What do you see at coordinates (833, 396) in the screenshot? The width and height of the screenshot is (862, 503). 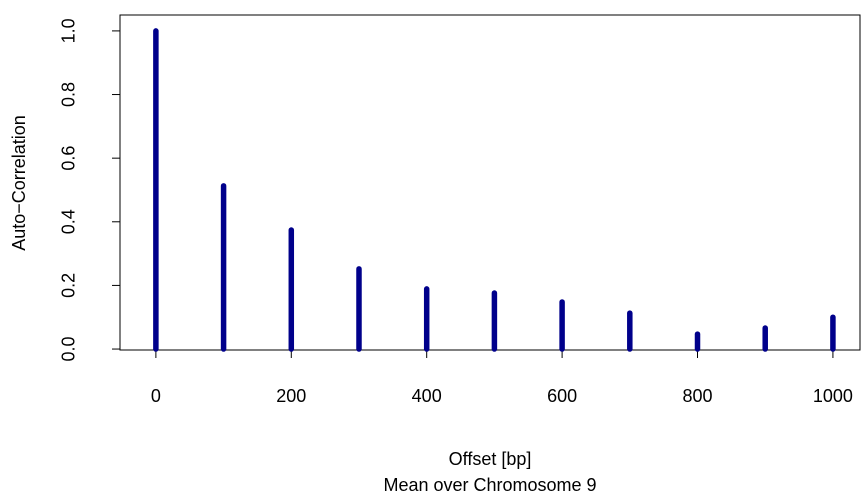 I see `x-tick-label: 1000` at bounding box center [833, 396].